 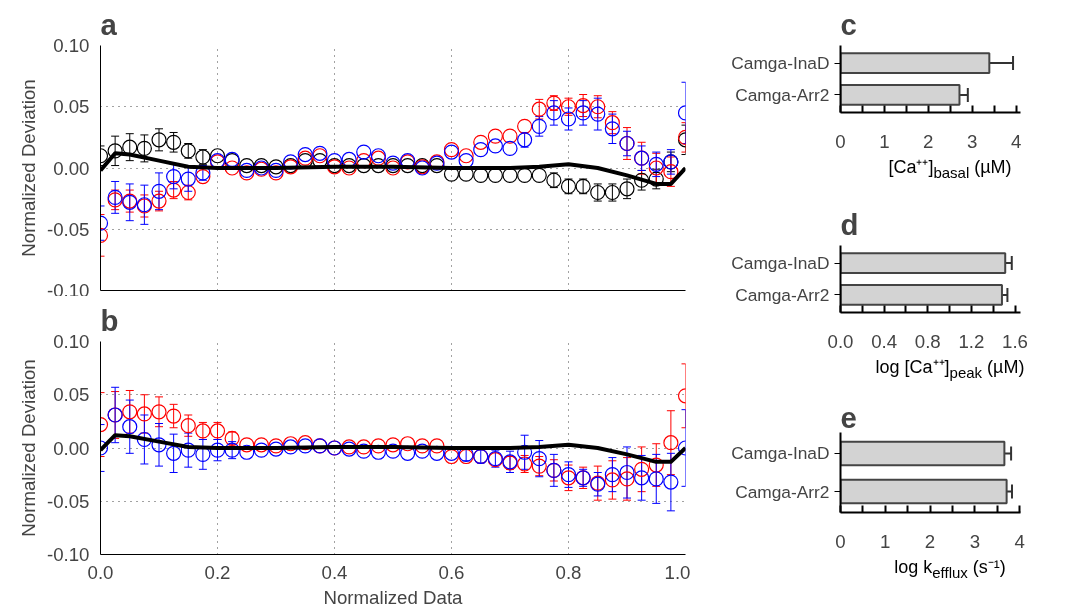 I want to click on chart-title: d, so click(x=849, y=224).